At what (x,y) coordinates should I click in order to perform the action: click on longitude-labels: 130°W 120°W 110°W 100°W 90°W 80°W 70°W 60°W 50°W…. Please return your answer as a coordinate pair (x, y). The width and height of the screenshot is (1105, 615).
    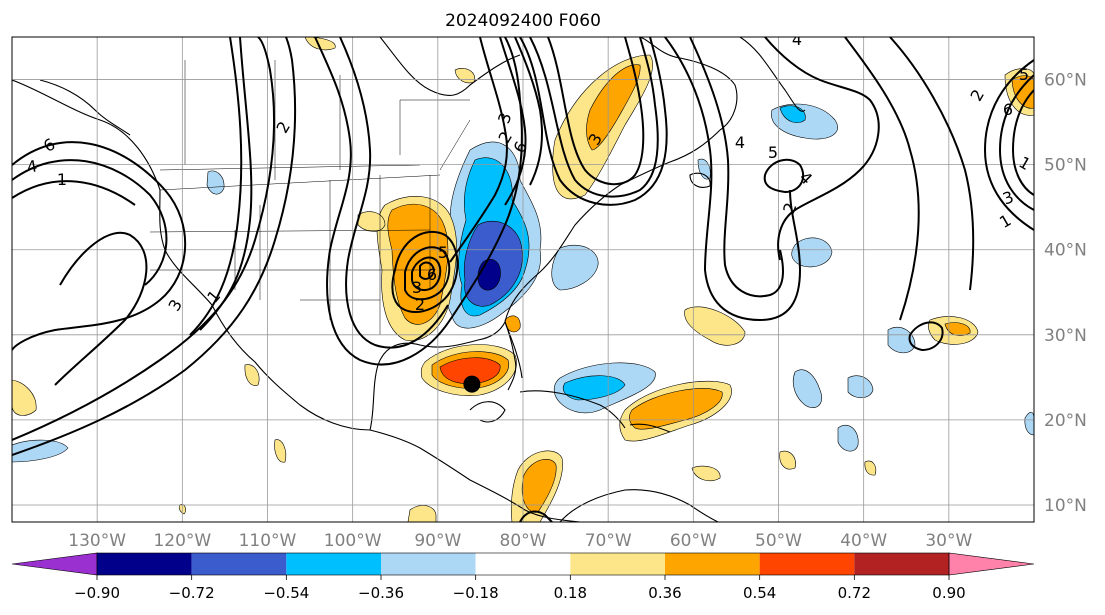
    Looking at the image, I should click on (520, 541).